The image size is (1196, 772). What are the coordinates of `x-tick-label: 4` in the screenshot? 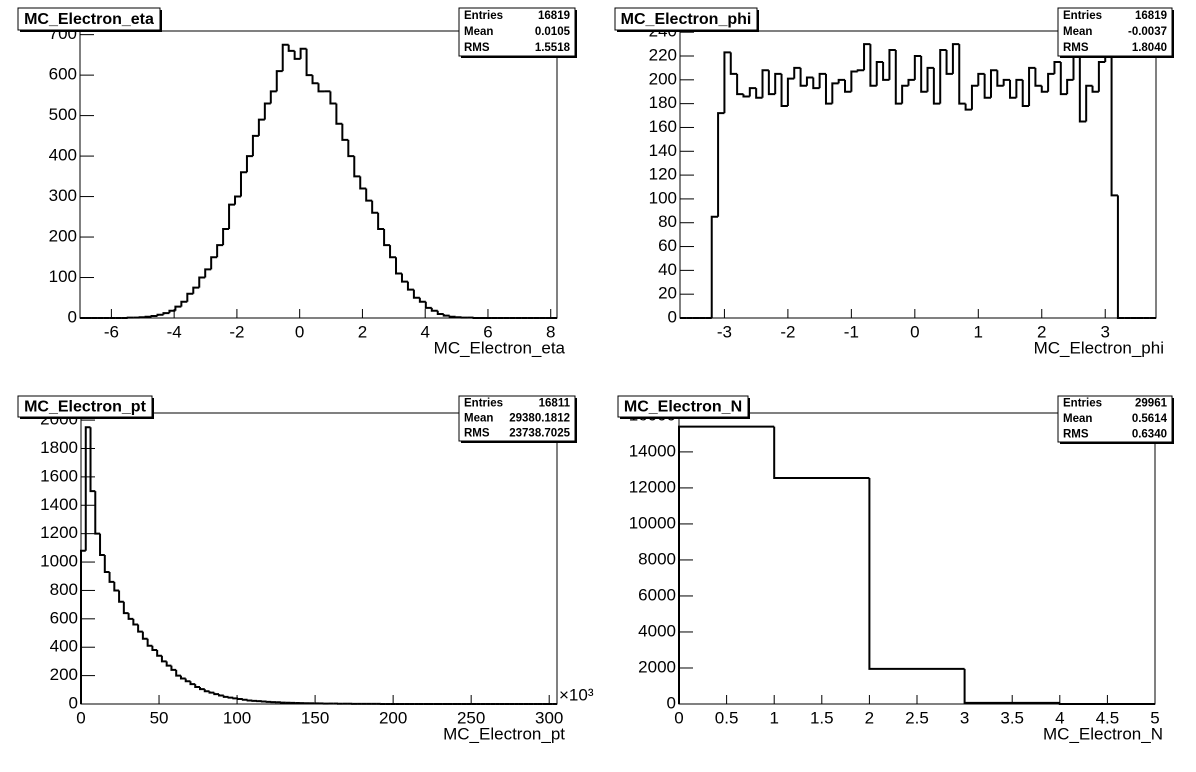 It's located at (1059, 717).